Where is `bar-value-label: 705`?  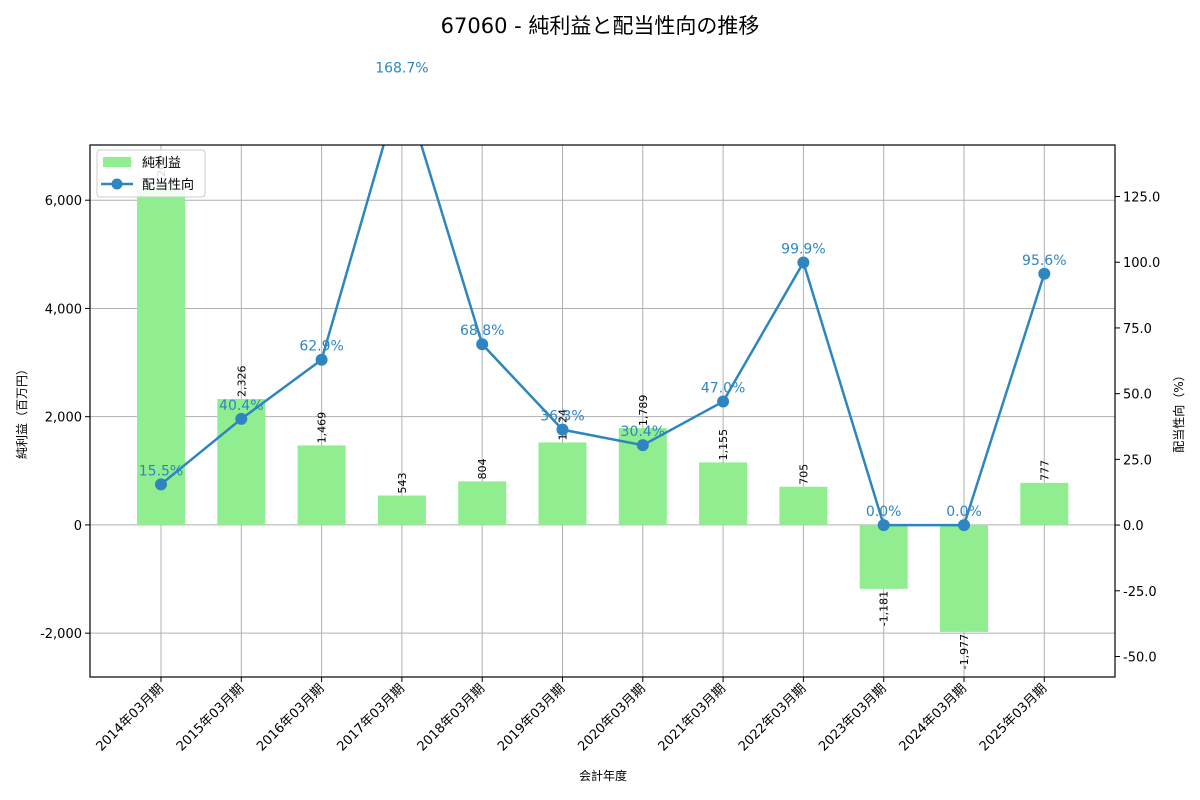
bar-value-label: 705 is located at coordinates (803, 474).